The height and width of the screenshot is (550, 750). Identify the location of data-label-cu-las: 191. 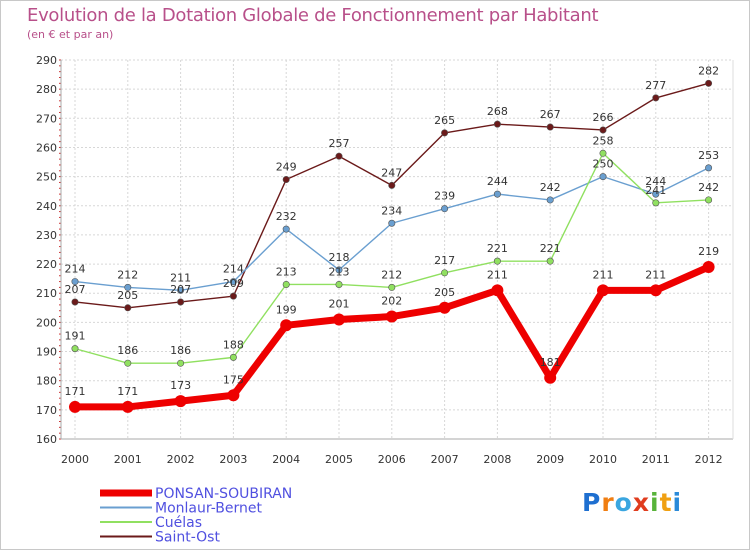
(75, 336).